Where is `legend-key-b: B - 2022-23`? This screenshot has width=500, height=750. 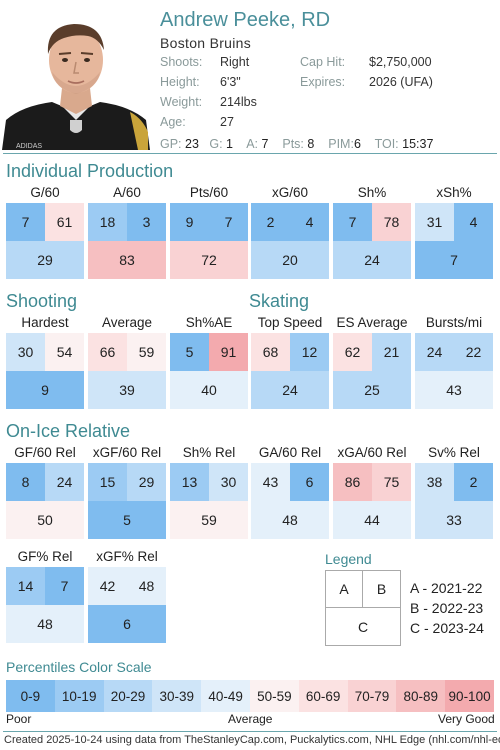
legend-key-b: B - 2022-23 is located at coordinates (447, 608).